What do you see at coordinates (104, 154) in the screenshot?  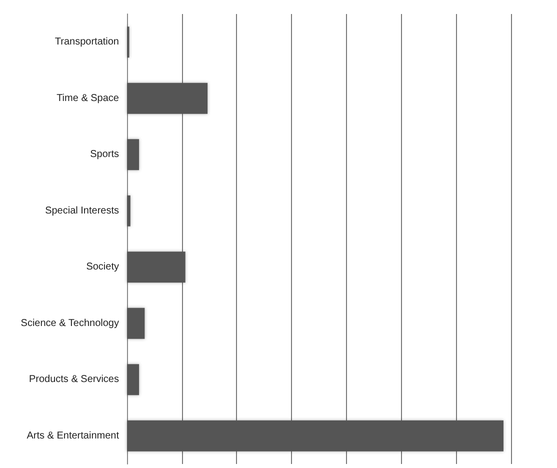 I see `y-tick-label: Sports` at bounding box center [104, 154].